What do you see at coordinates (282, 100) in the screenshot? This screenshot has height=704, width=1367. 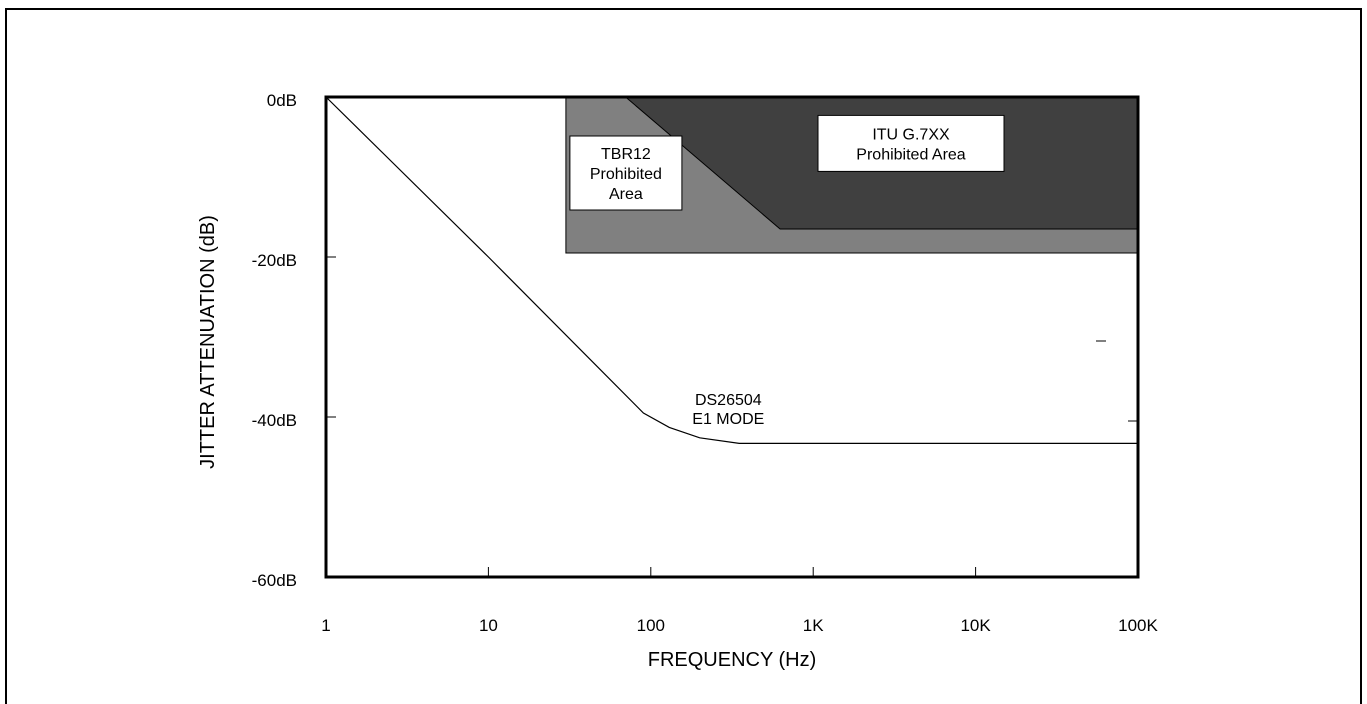 I see `y-tick-label: 0dB` at bounding box center [282, 100].